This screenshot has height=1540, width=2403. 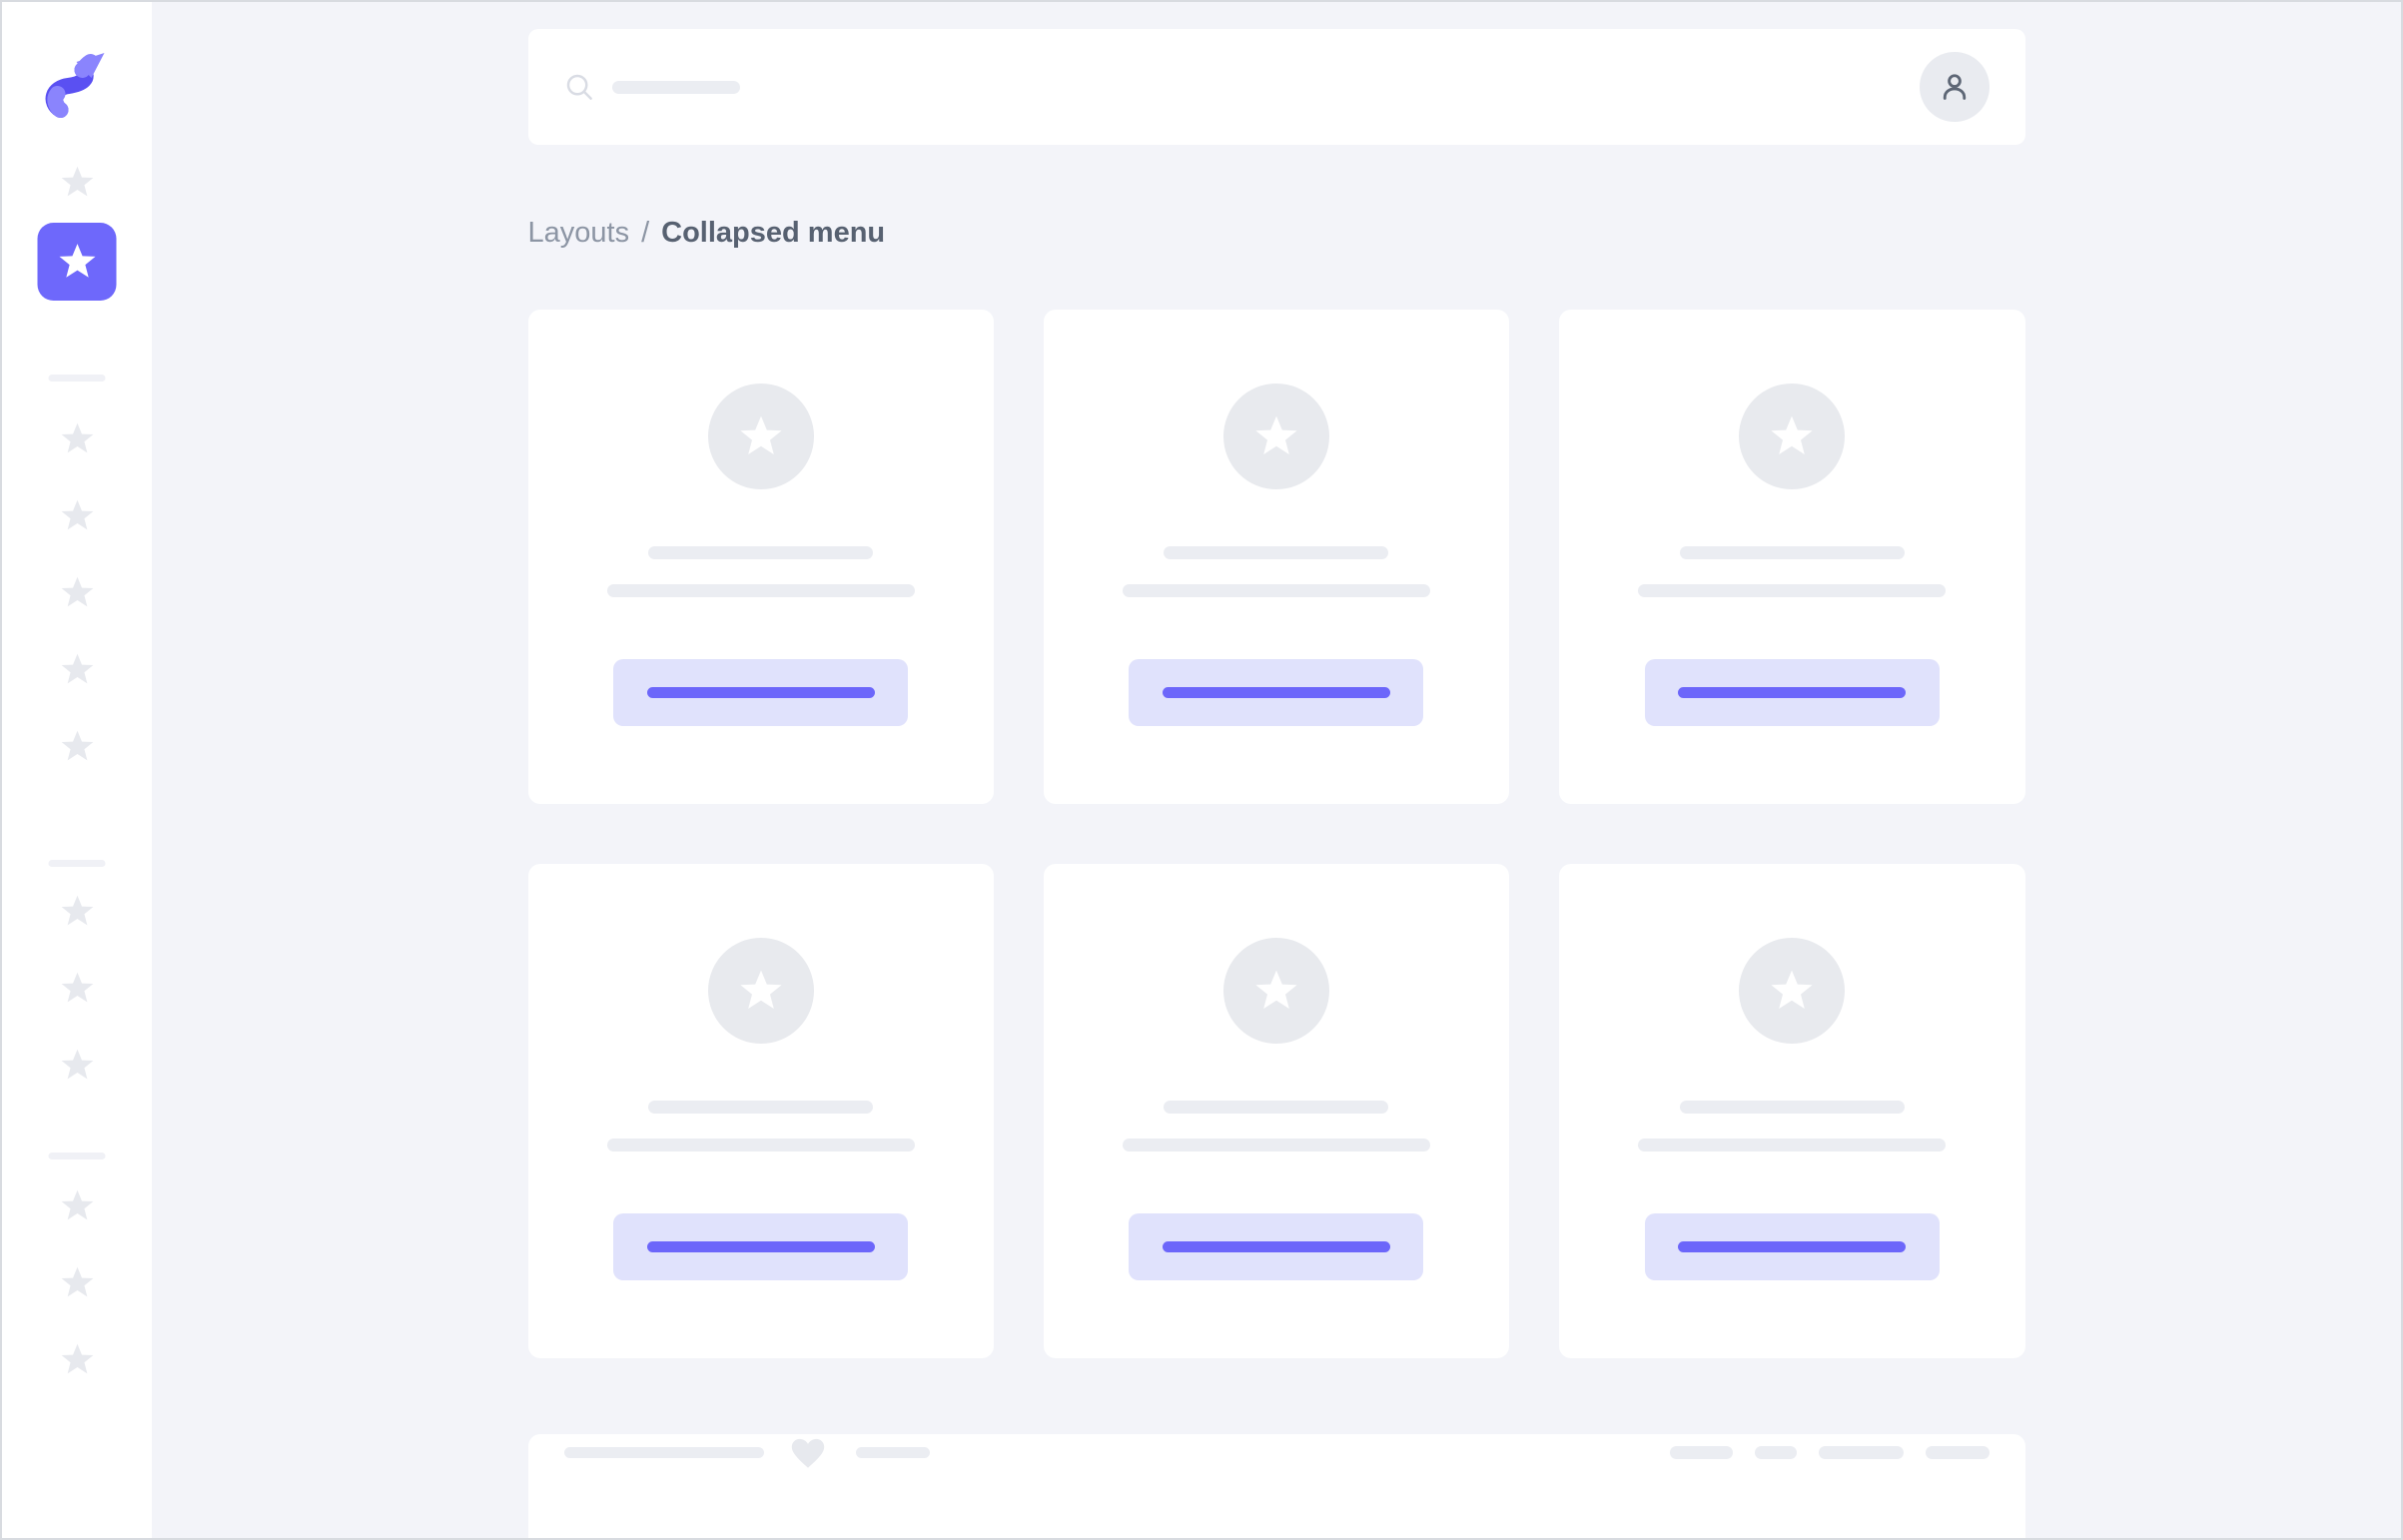 I want to click on user-icon, so click(x=1954, y=87).